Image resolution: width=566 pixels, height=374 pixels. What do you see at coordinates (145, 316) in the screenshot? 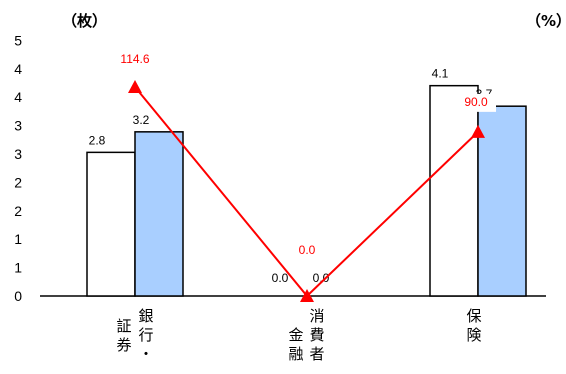
I see `category-label-char: 銀` at bounding box center [145, 316].